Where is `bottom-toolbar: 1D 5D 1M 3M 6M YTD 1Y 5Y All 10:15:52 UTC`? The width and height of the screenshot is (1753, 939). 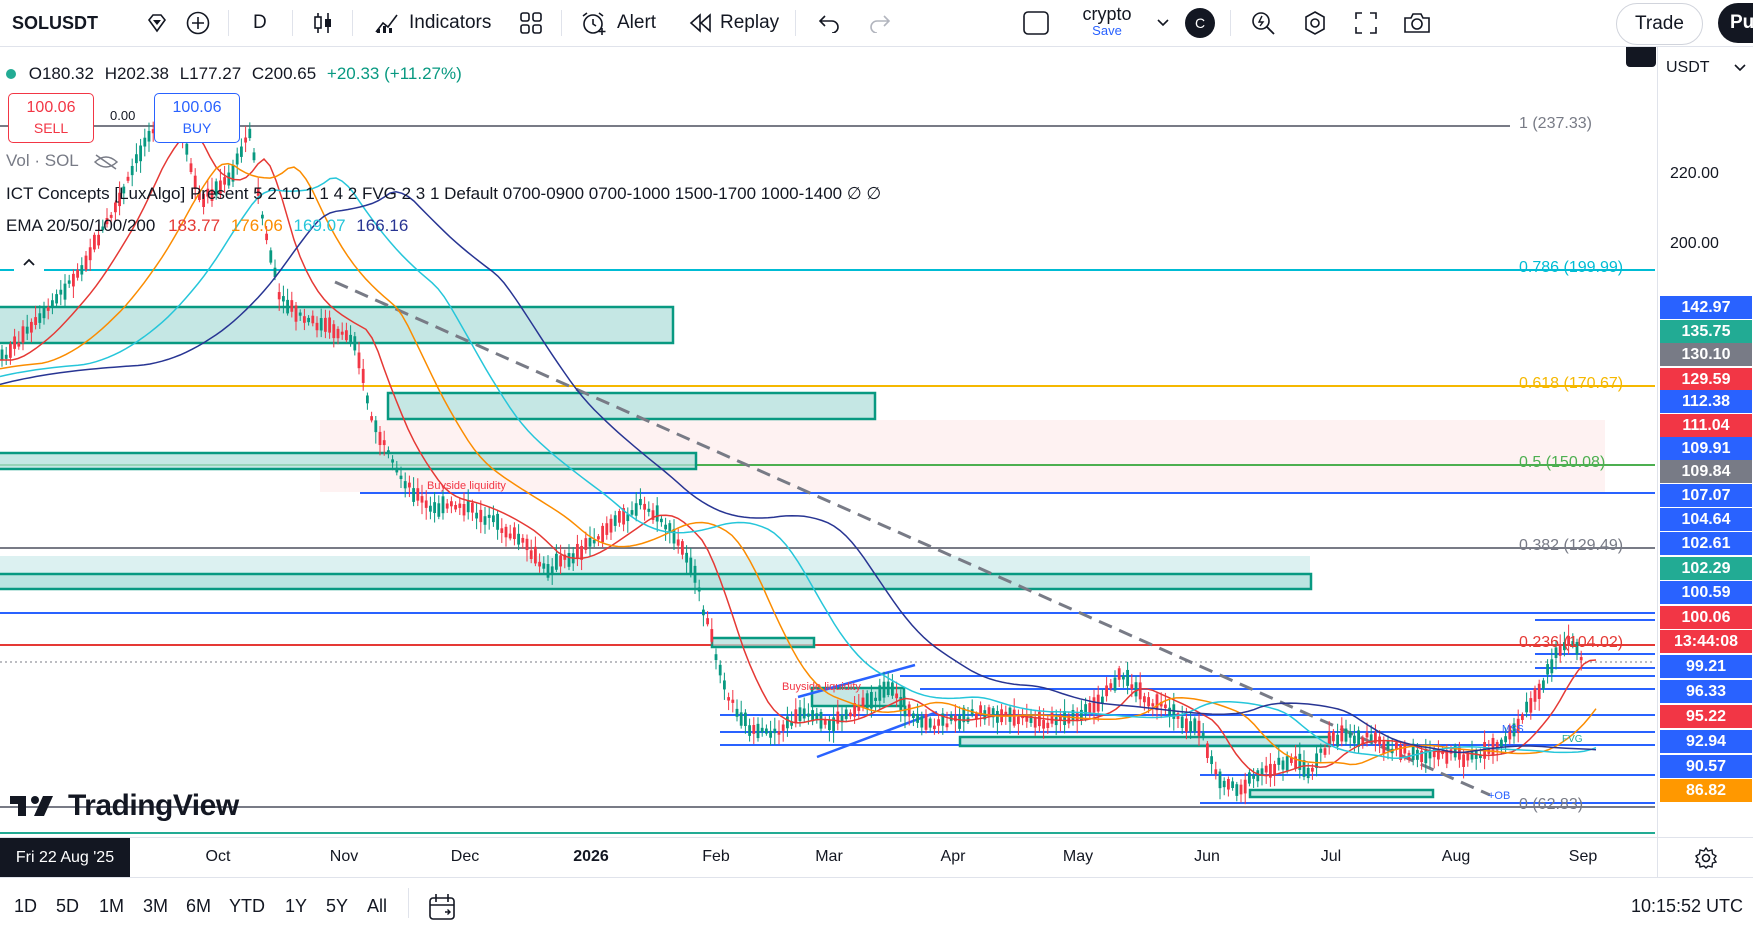
bottom-toolbar: 1D 5D 1M 3M 6M YTD 1Y 5Y All 10:15:52 UTC is located at coordinates (876, 908).